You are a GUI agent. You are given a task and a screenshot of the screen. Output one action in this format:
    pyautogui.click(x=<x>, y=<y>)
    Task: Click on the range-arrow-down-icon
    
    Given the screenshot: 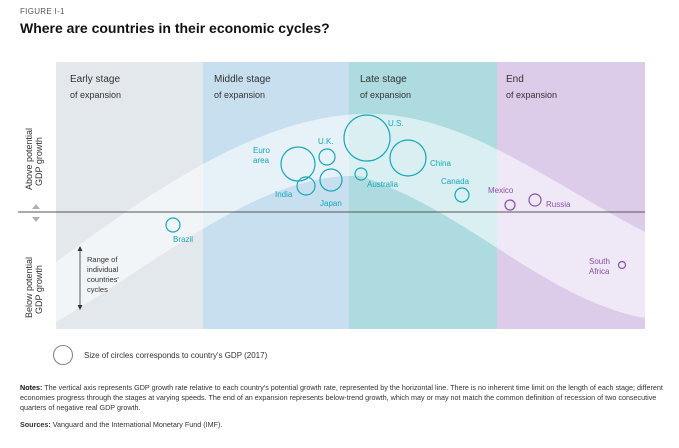 What is the action you would take?
    pyautogui.click(x=80, y=307)
    